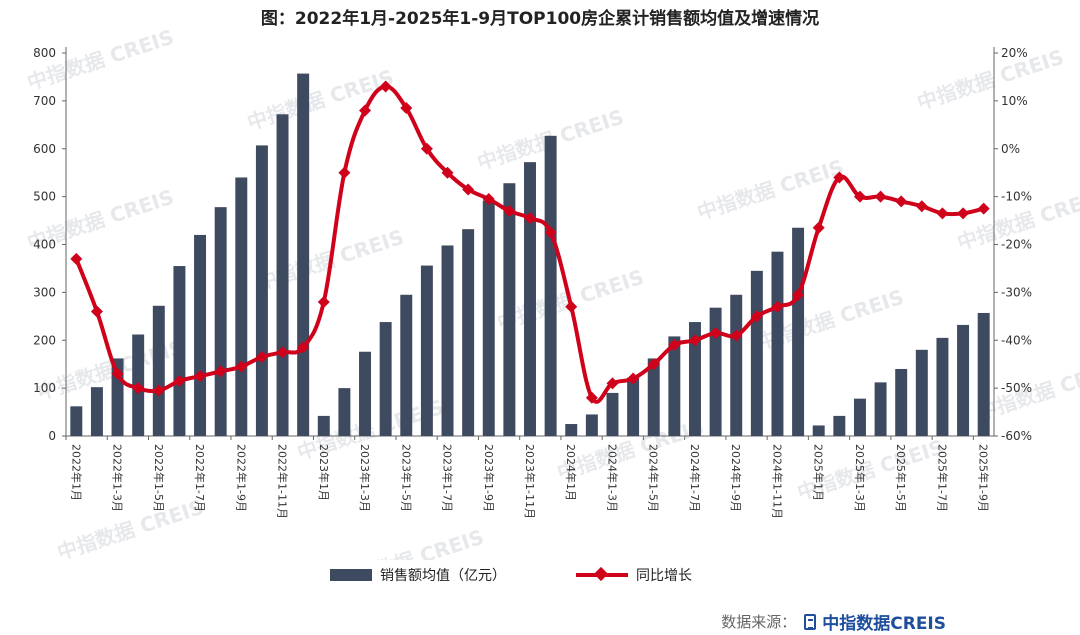  Describe the element at coordinates (602, 574) in the screenshot. I see `legend-line-swatch` at that location.